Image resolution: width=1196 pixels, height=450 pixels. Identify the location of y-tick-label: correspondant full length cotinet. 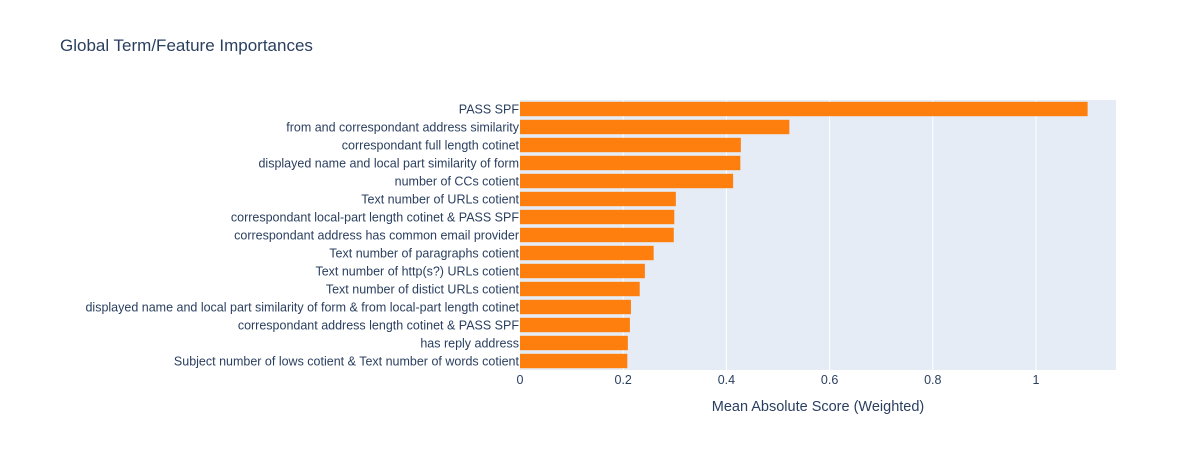
(431, 146).